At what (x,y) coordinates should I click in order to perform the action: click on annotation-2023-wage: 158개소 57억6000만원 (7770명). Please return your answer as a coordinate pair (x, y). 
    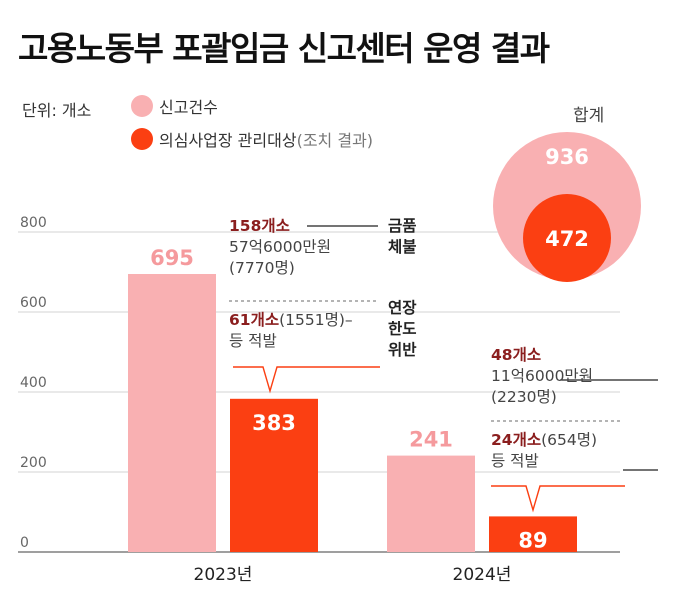
    Looking at the image, I should click on (280, 247).